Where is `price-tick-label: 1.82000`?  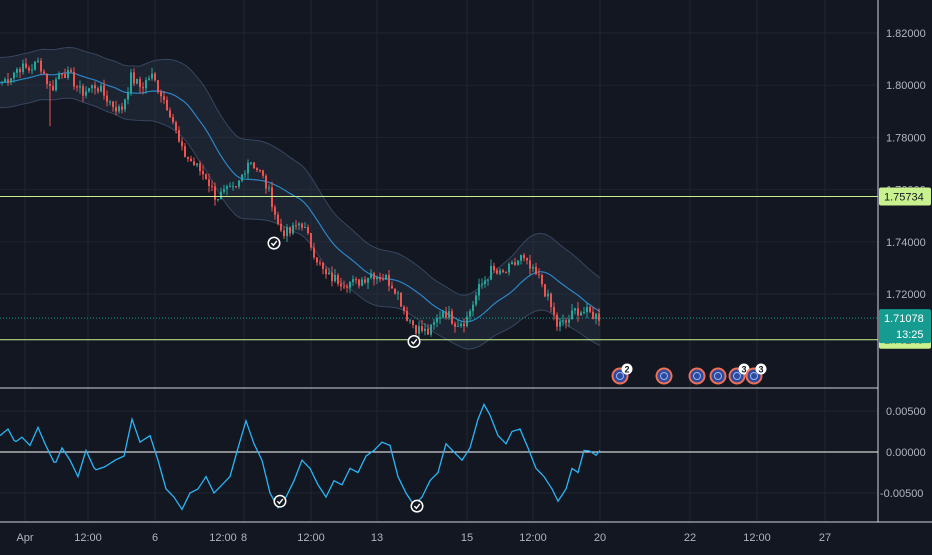
price-tick-label: 1.82000 is located at coordinates (906, 34).